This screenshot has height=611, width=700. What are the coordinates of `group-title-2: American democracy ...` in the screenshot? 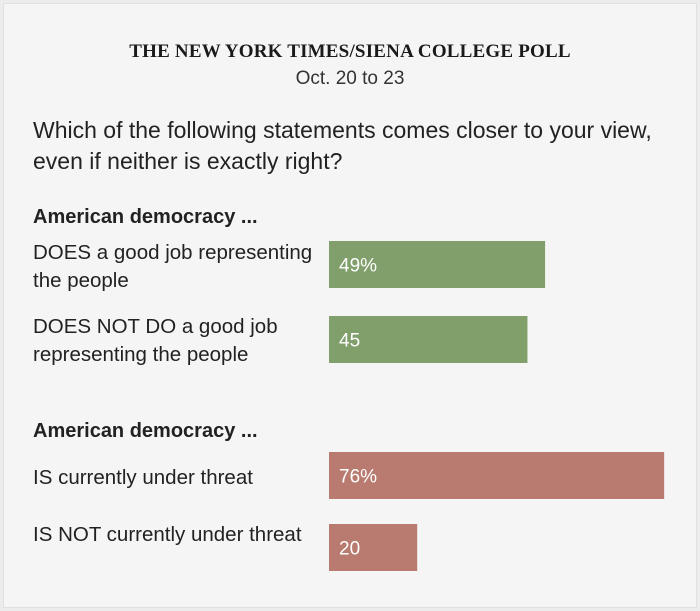 It's located at (145, 431).